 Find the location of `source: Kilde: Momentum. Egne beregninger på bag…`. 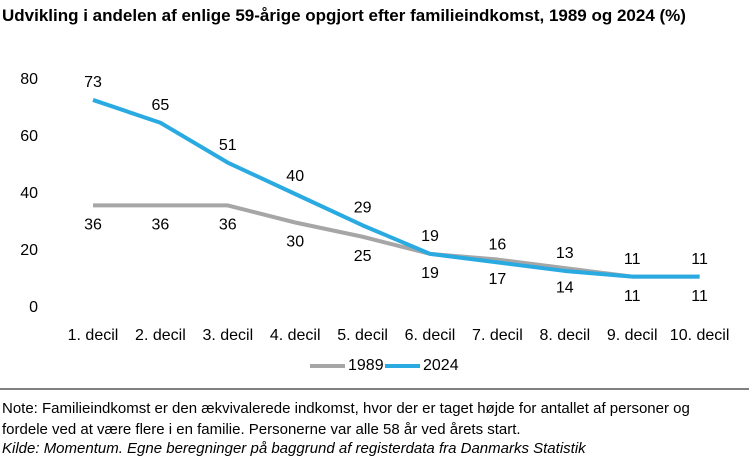

source: Kilde: Momentum. Egne beregninger på bag… is located at coordinates (294, 448).